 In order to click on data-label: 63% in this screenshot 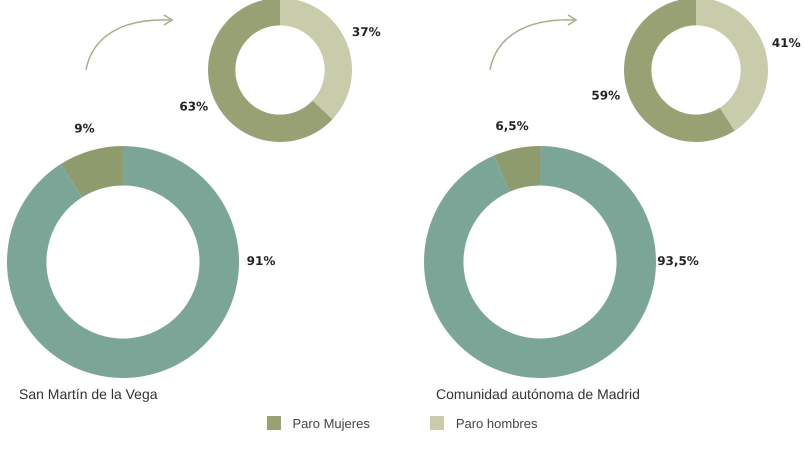, I will do `click(193, 106)`.